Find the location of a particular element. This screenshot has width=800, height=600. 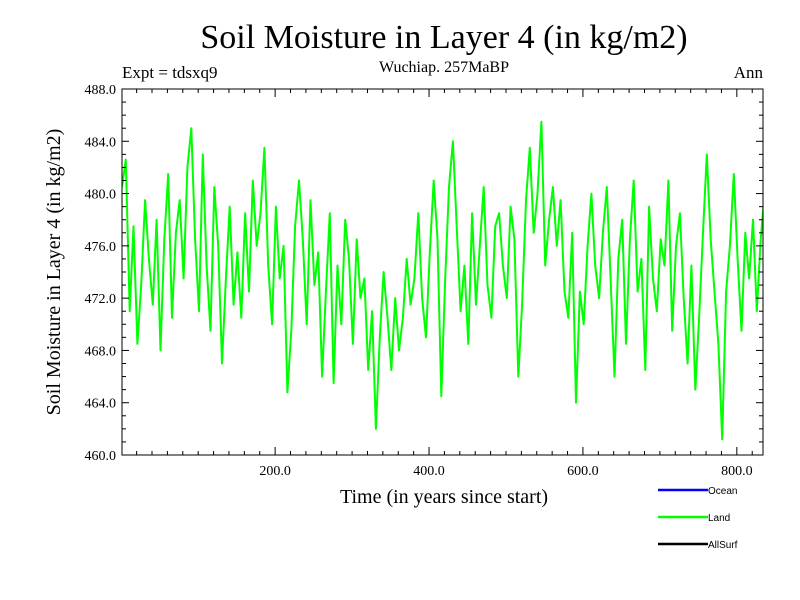

legend-label-allsurf: AllSurf is located at coordinates (723, 545).